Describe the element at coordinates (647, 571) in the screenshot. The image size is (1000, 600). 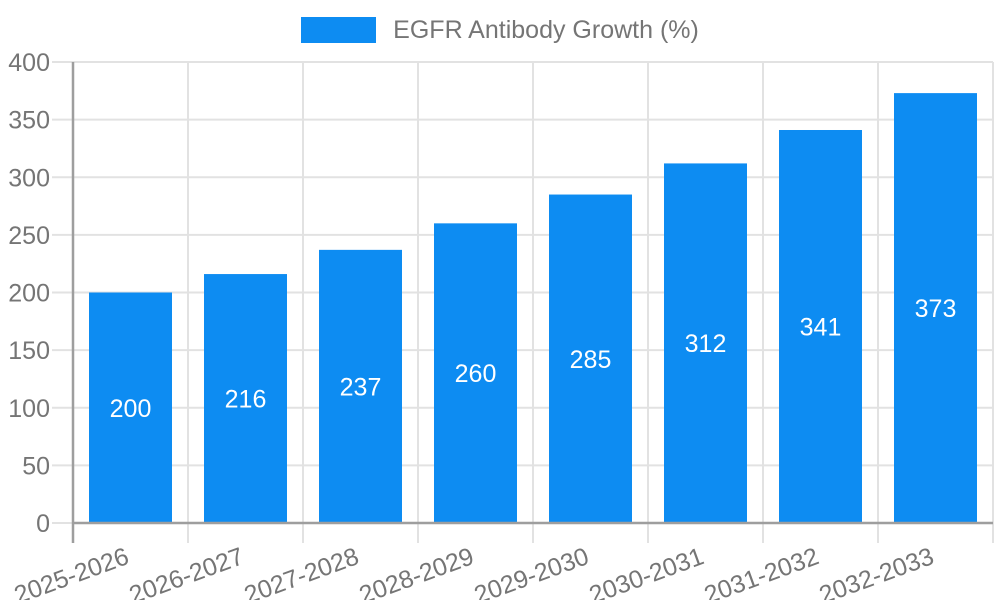
I see `x-tick-label: 2030-2031` at that location.